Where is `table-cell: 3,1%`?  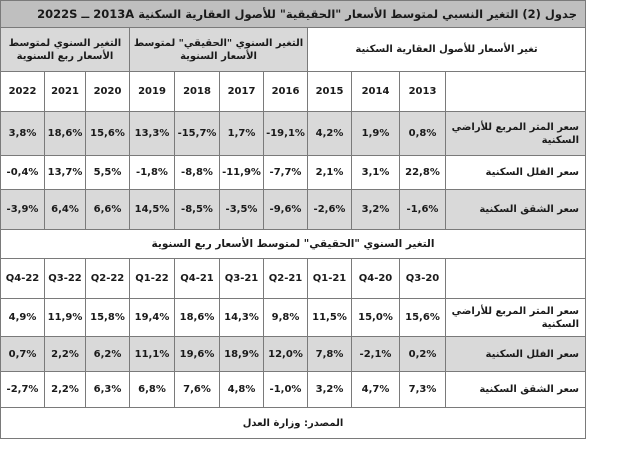 table-cell: 3,1% is located at coordinates (375, 172).